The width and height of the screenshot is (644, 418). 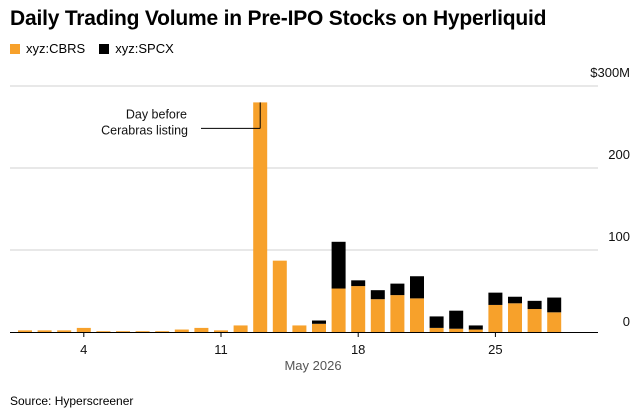 I want to click on x-axis-month-label: May 2026, so click(x=312, y=365).